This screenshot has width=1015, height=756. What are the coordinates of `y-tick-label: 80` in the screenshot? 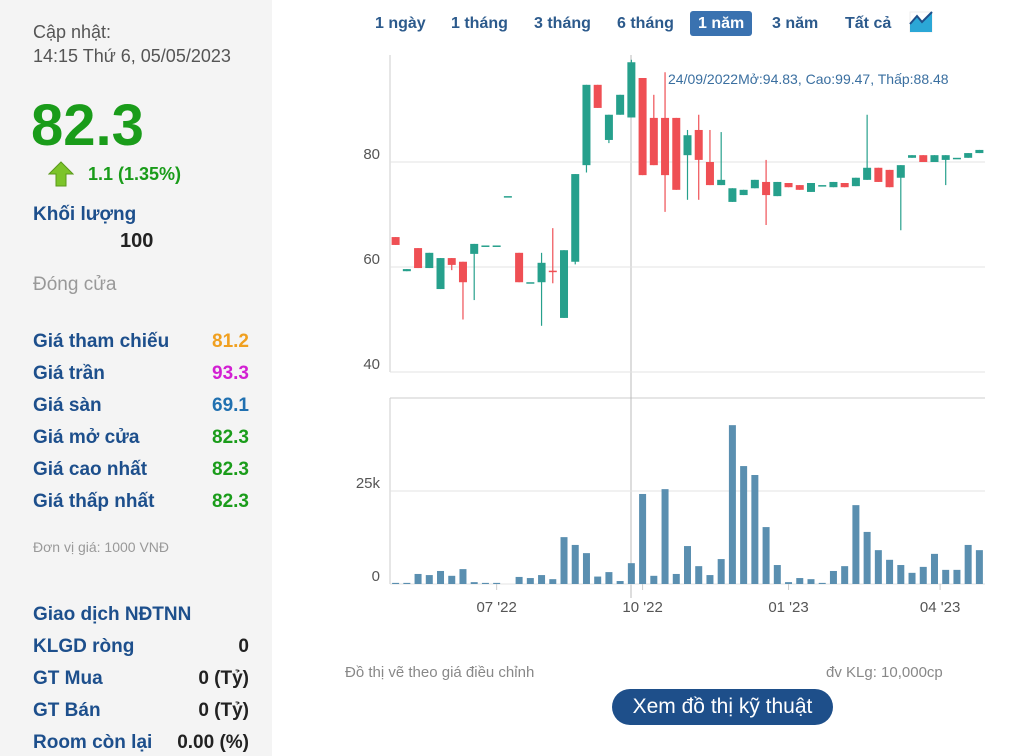 It's located at (371, 154).